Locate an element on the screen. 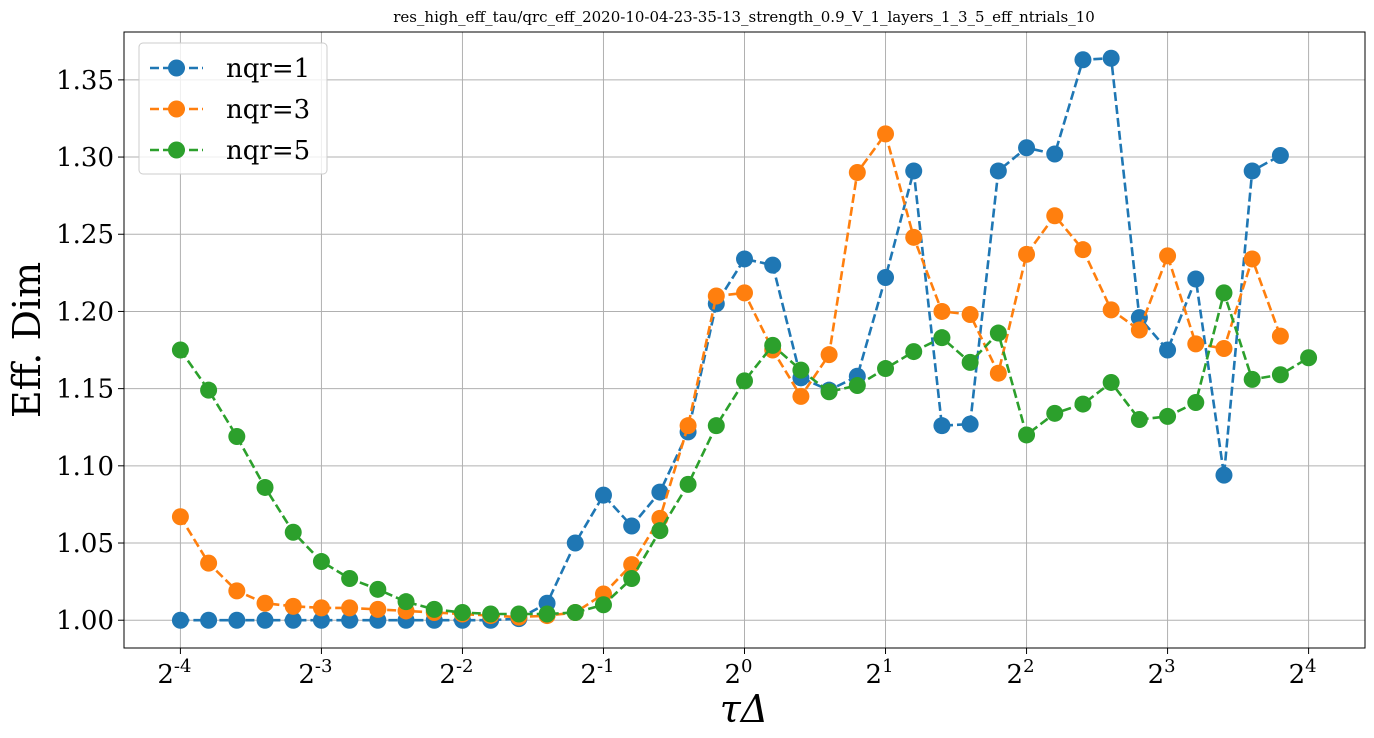 The height and width of the screenshot is (738, 1374). x-axis-ticks: 2-4 2-3 2-2 2-1 20 21 22 23 24 is located at coordinates (737, 669).